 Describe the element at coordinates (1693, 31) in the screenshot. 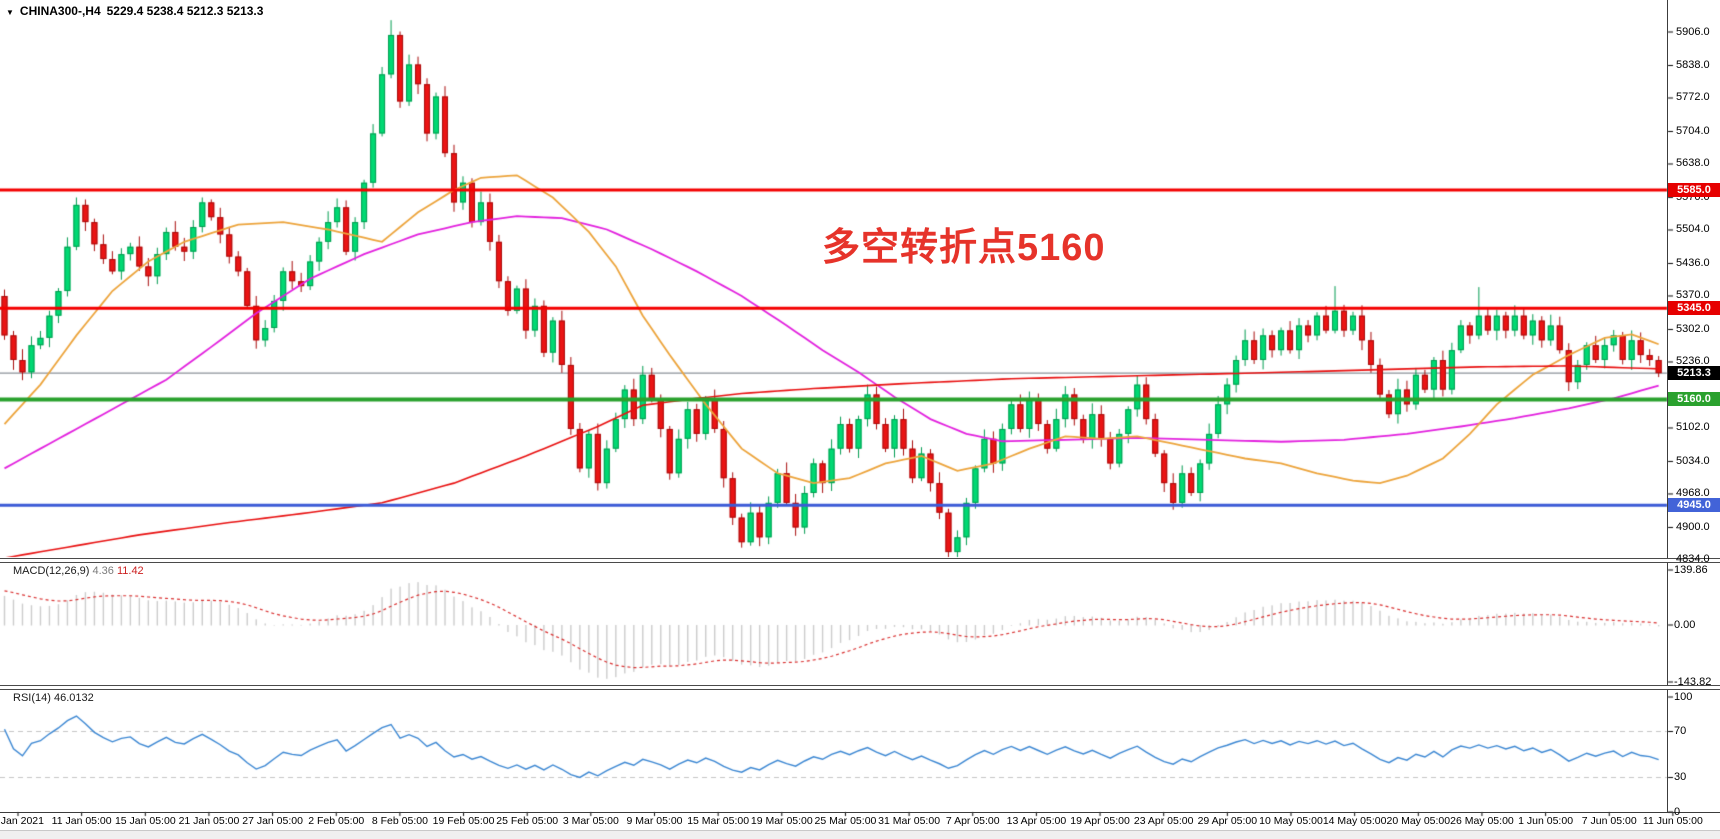

I see `price-axis-label: 5906.0` at that location.